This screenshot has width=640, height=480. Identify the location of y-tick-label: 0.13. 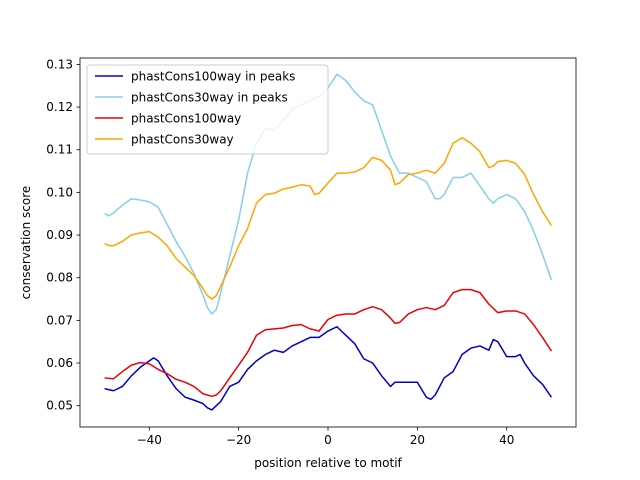
(59, 64).